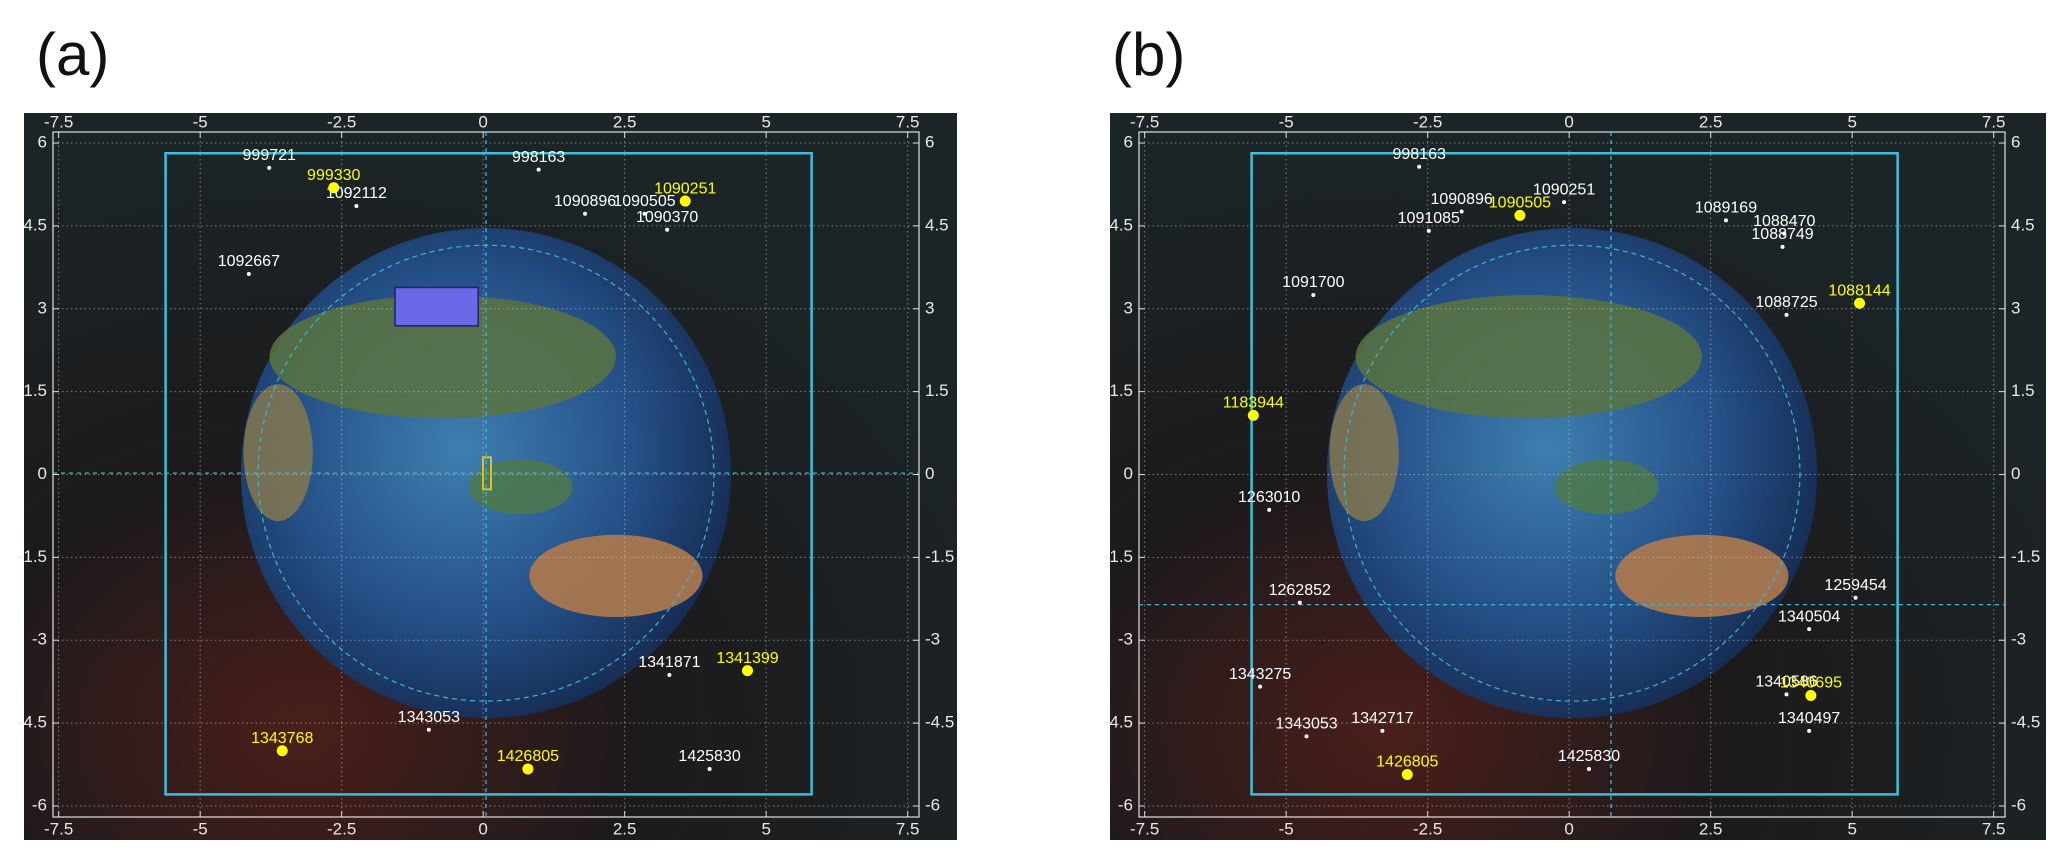  Describe the element at coordinates (667, 217) in the screenshot. I see `point-label: 1090370` at that location.